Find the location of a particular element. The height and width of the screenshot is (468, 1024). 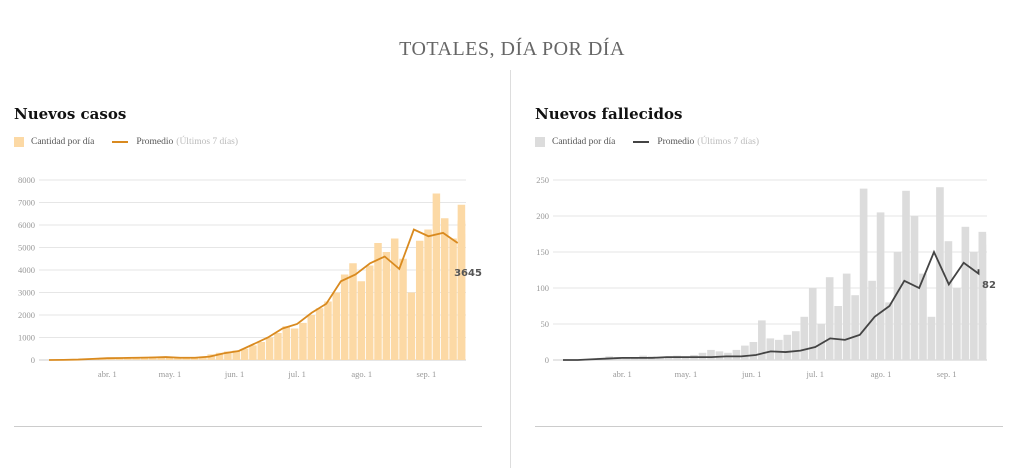

legend-line-swatch is located at coordinates (120, 142).